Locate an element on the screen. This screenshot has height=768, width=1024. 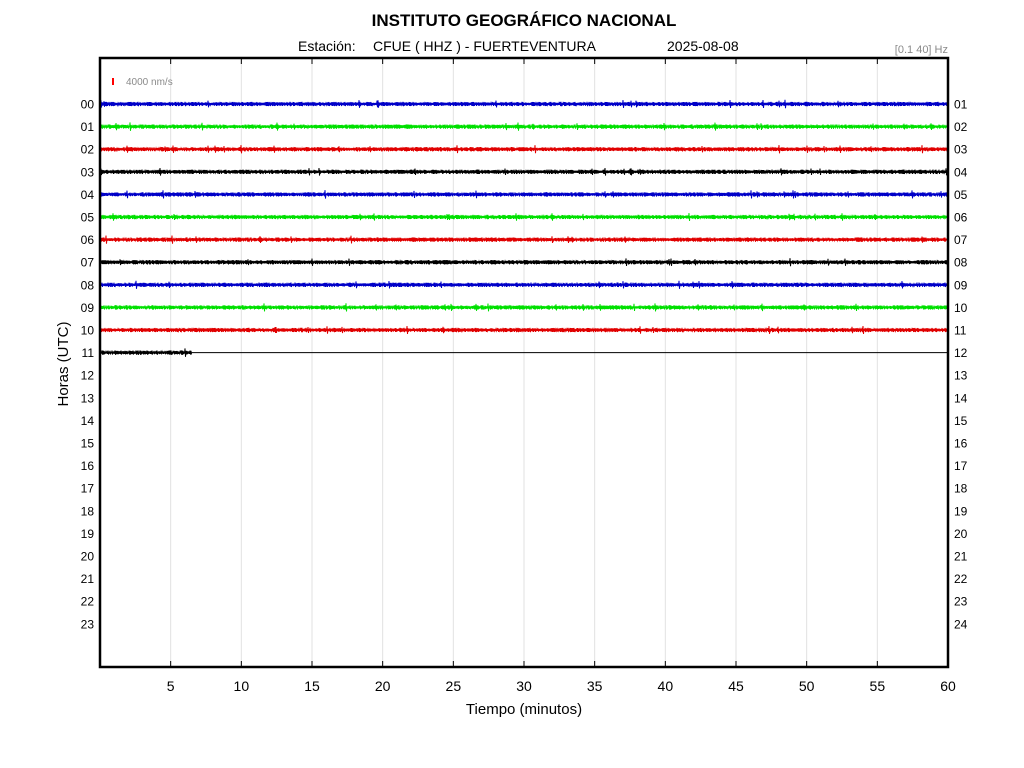
x-tick-label: 10 is located at coordinates (242, 686).